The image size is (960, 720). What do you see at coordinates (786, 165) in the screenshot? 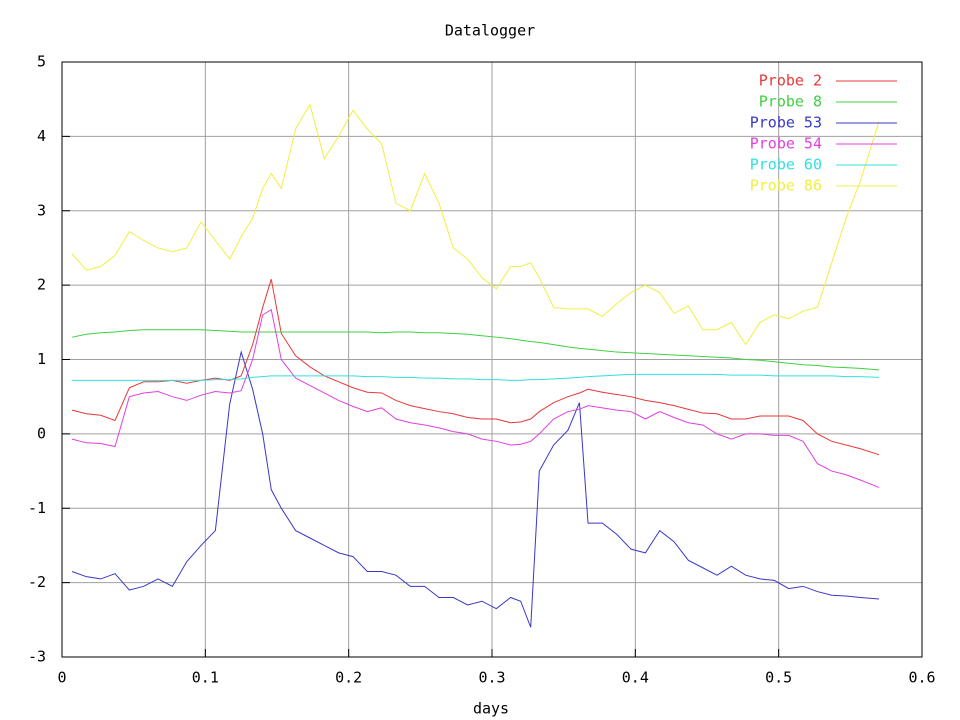
I see `legend-label: Probe 60` at bounding box center [786, 165].